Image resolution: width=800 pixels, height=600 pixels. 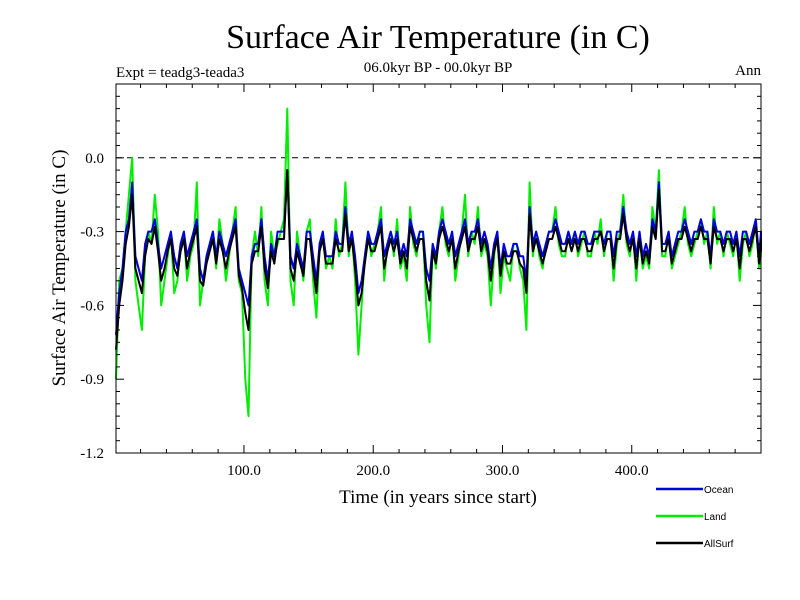 I want to click on y-tick-label: -0.6, so click(x=92, y=306).